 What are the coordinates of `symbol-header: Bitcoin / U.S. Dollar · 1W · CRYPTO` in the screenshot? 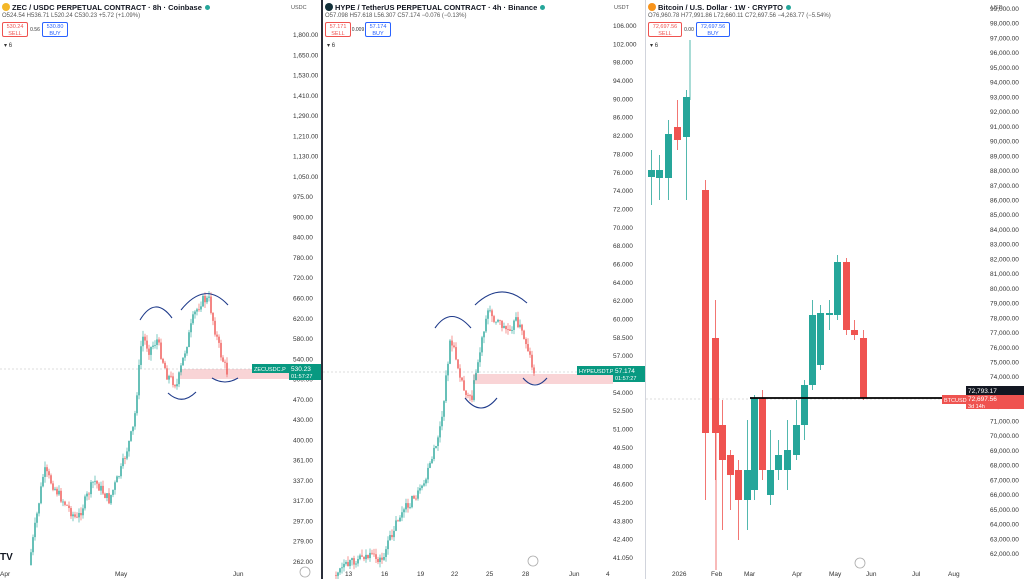 It's located at (720, 7).